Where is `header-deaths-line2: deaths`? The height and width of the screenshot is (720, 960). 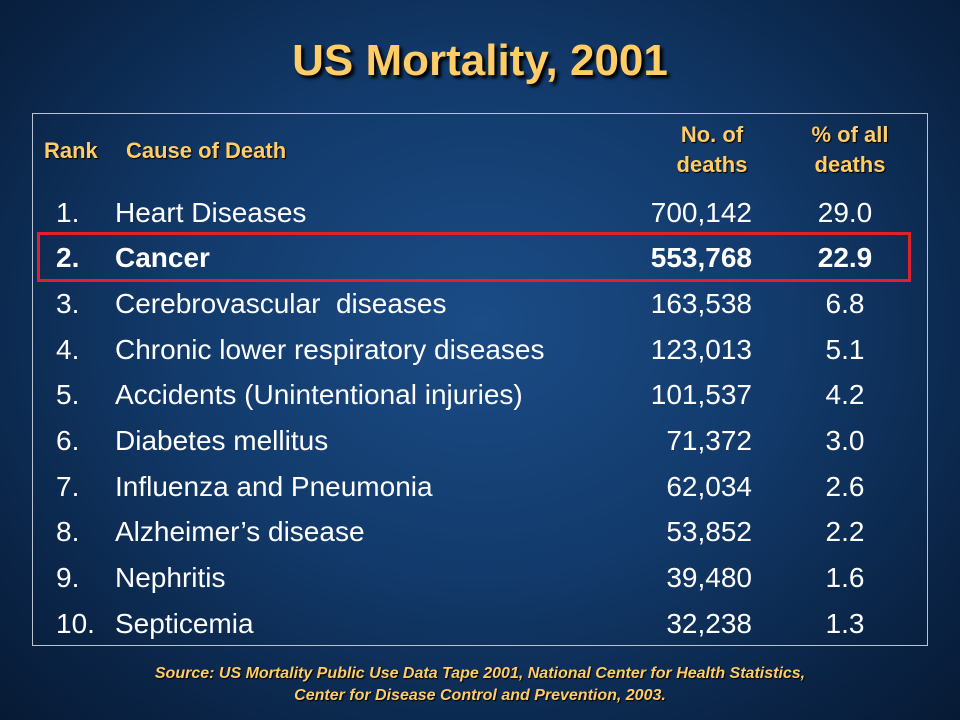 header-deaths-line2: deaths is located at coordinates (712, 164).